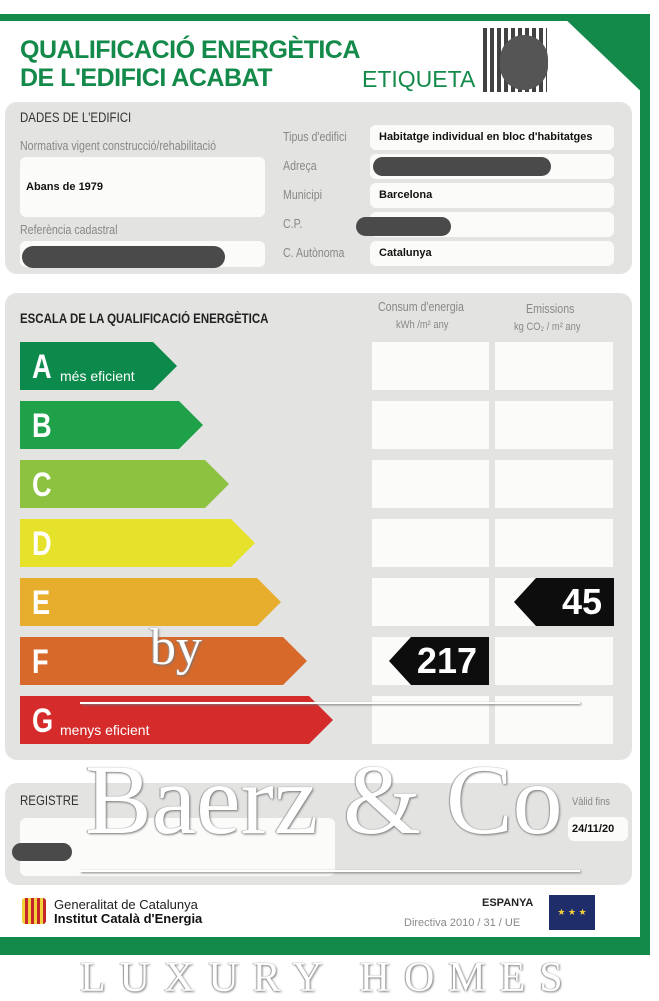 The width and height of the screenshot is (659, 1001). What do you see at coordinates (645, 500) in the screenshot?
I see `frame-right` at bounding box center [645, 500].